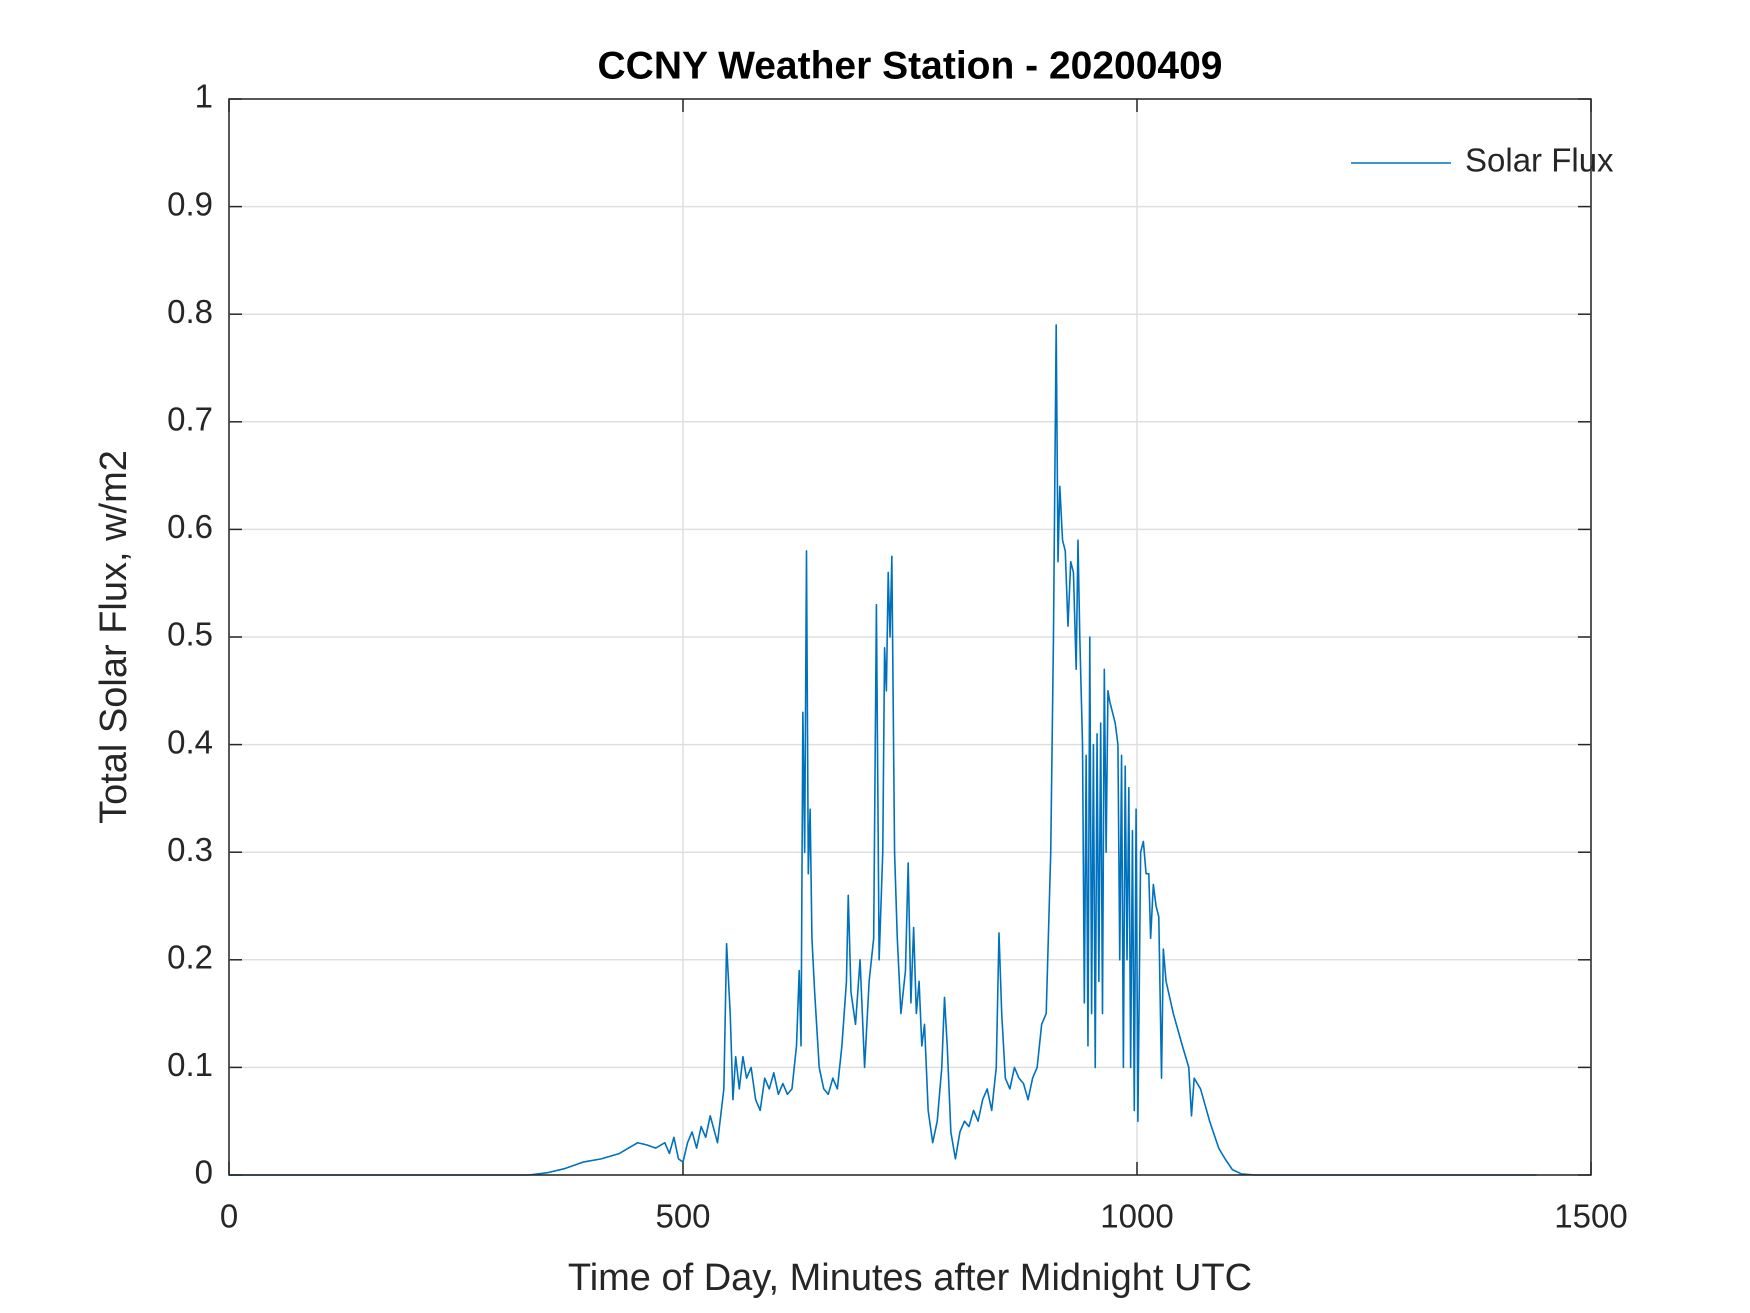 This screenshot has width=1750, height=1313. Describe the element at coordinates (190, 1064) in the screenshot. I see `y-tick-label: 0.1` at that location.